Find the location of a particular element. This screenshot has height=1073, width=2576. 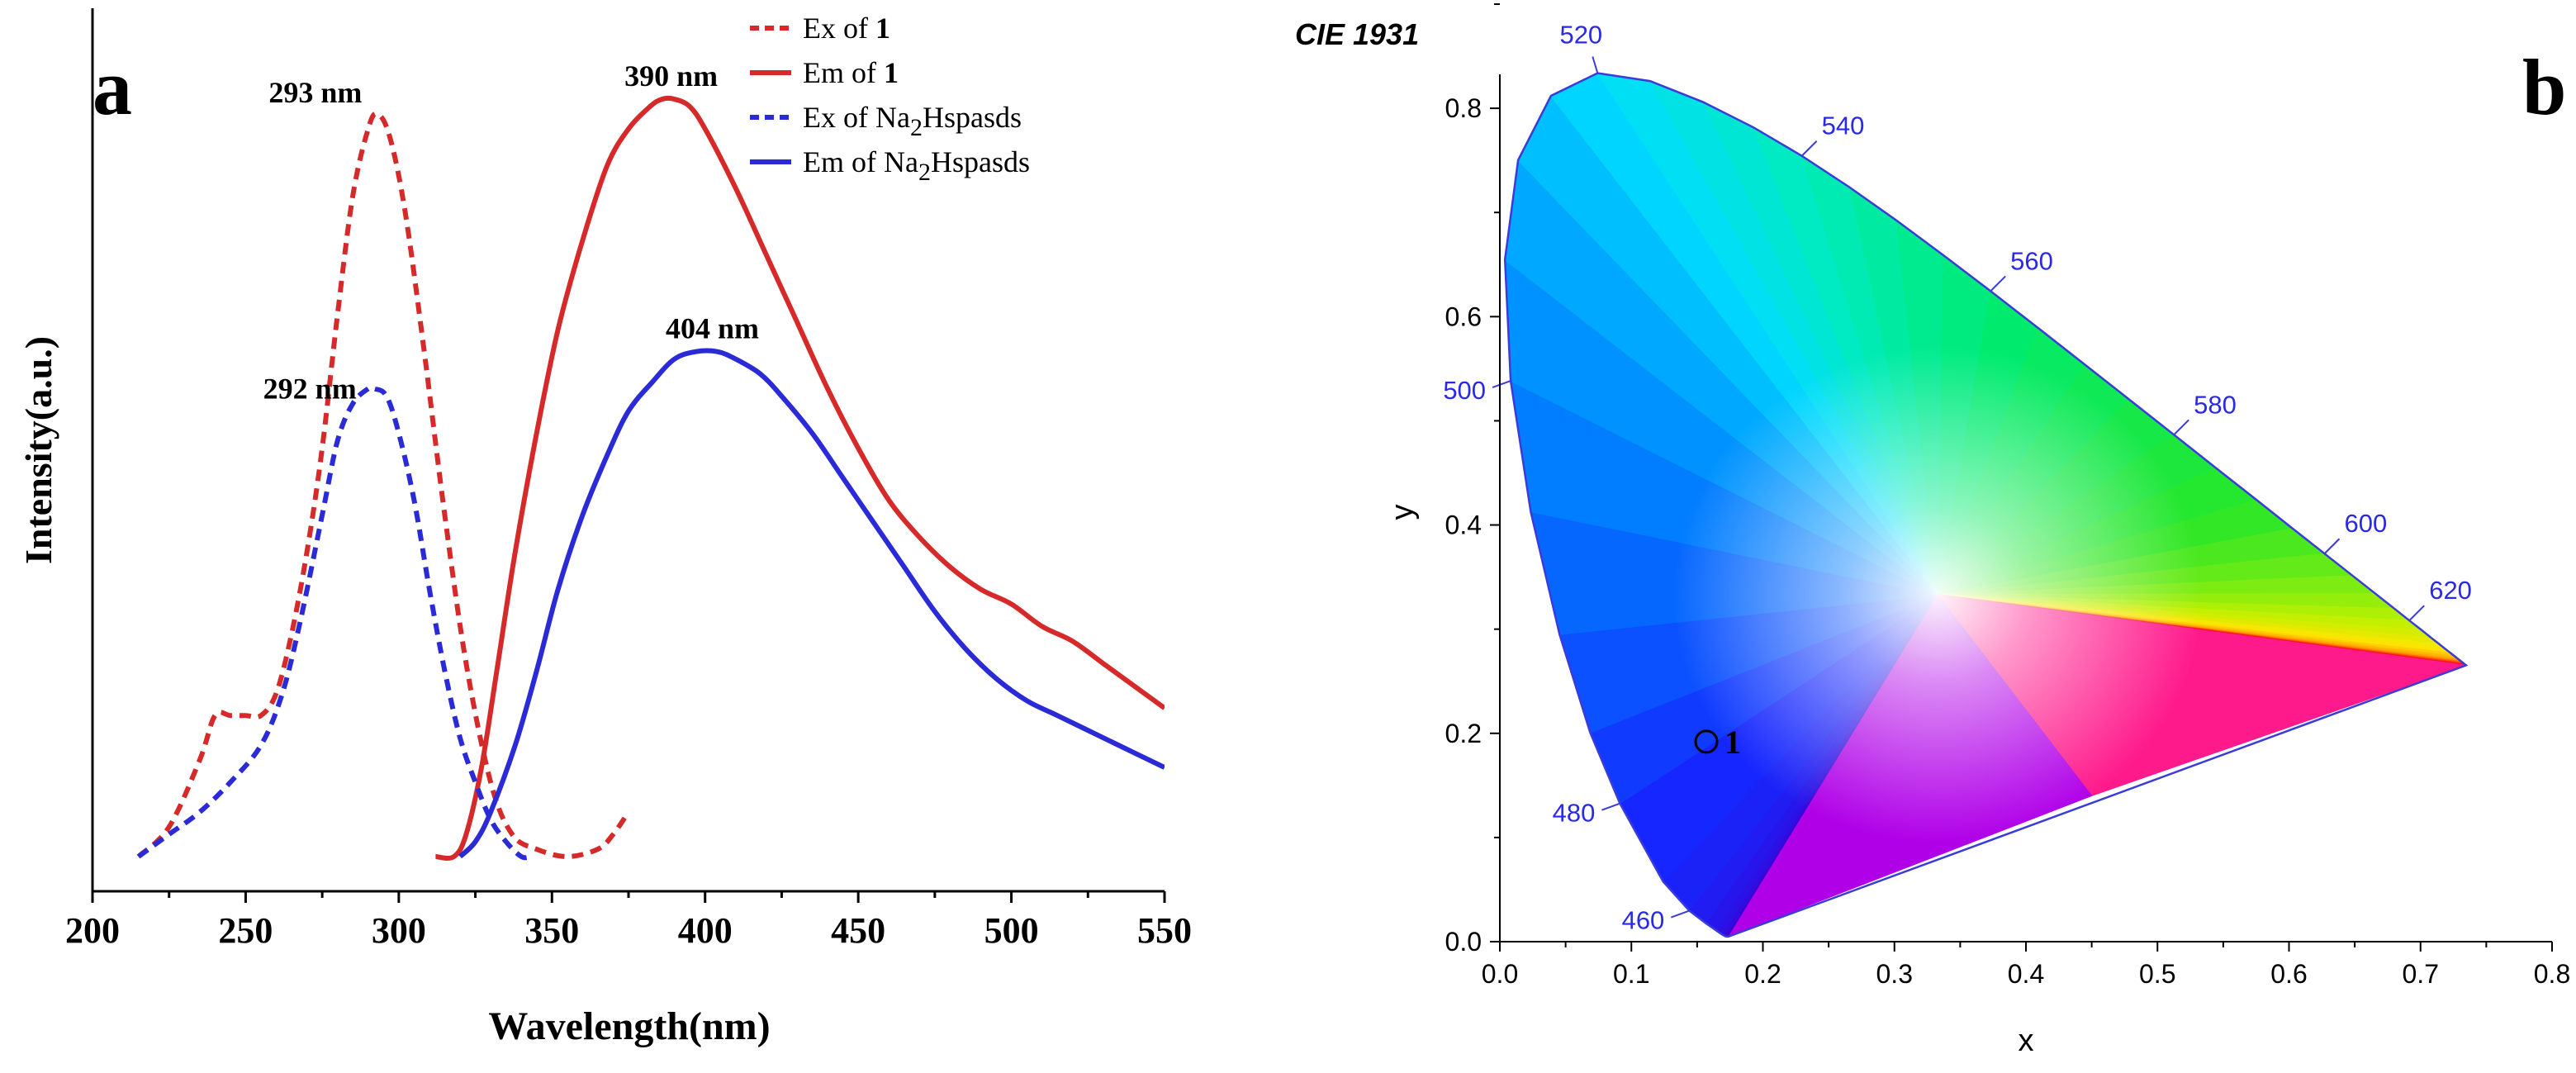

panel-a-x-ticks: 200 250 300 350 400 450 500 550 is located at coordinates (628, 921).